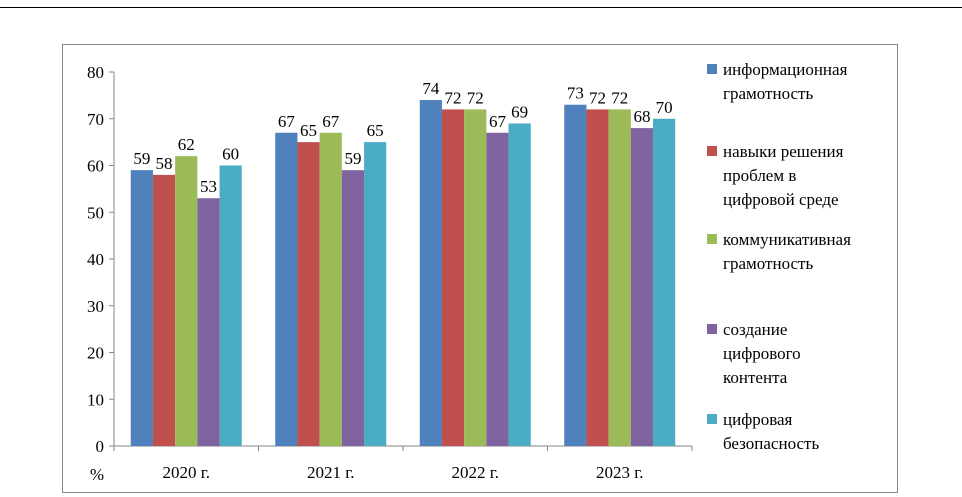 This screenshot has height=497, width=962. I want to click on data-label: 70, so click(664, 107).